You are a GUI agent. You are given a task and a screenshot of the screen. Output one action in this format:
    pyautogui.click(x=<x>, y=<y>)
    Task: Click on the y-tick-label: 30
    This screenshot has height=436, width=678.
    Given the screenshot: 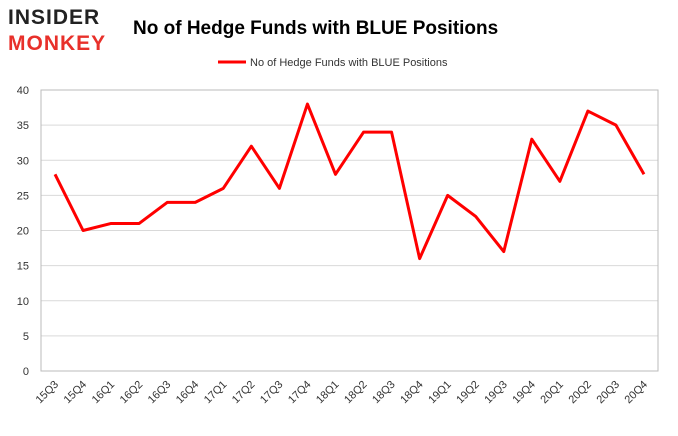 What is the action you would take?
    pyautogui.click(x=23, y=161)
    